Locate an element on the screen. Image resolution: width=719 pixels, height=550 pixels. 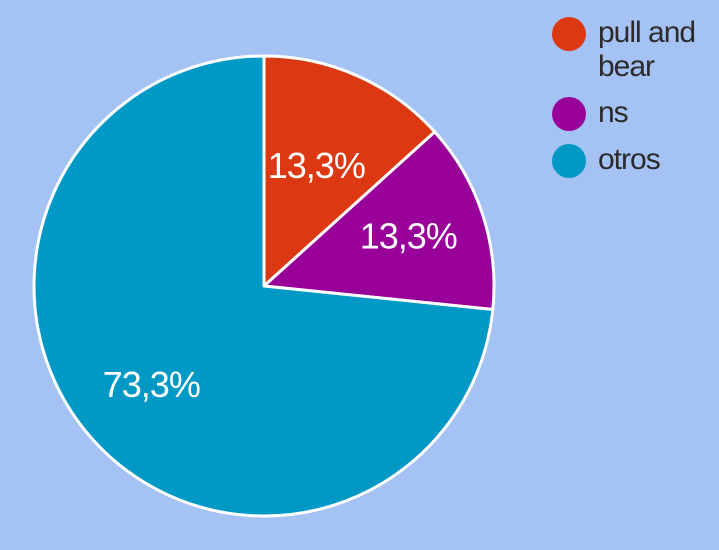
legend: pull and bear ns otros is located at coordinates (635, 103).